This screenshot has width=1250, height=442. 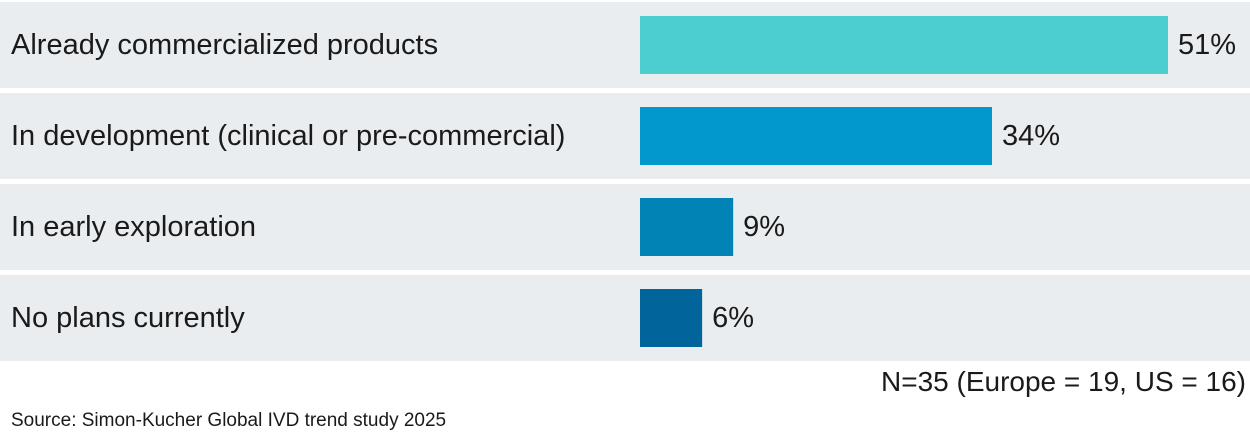 I want to click on value-label-3: 9%, so click(x=764, y=227).